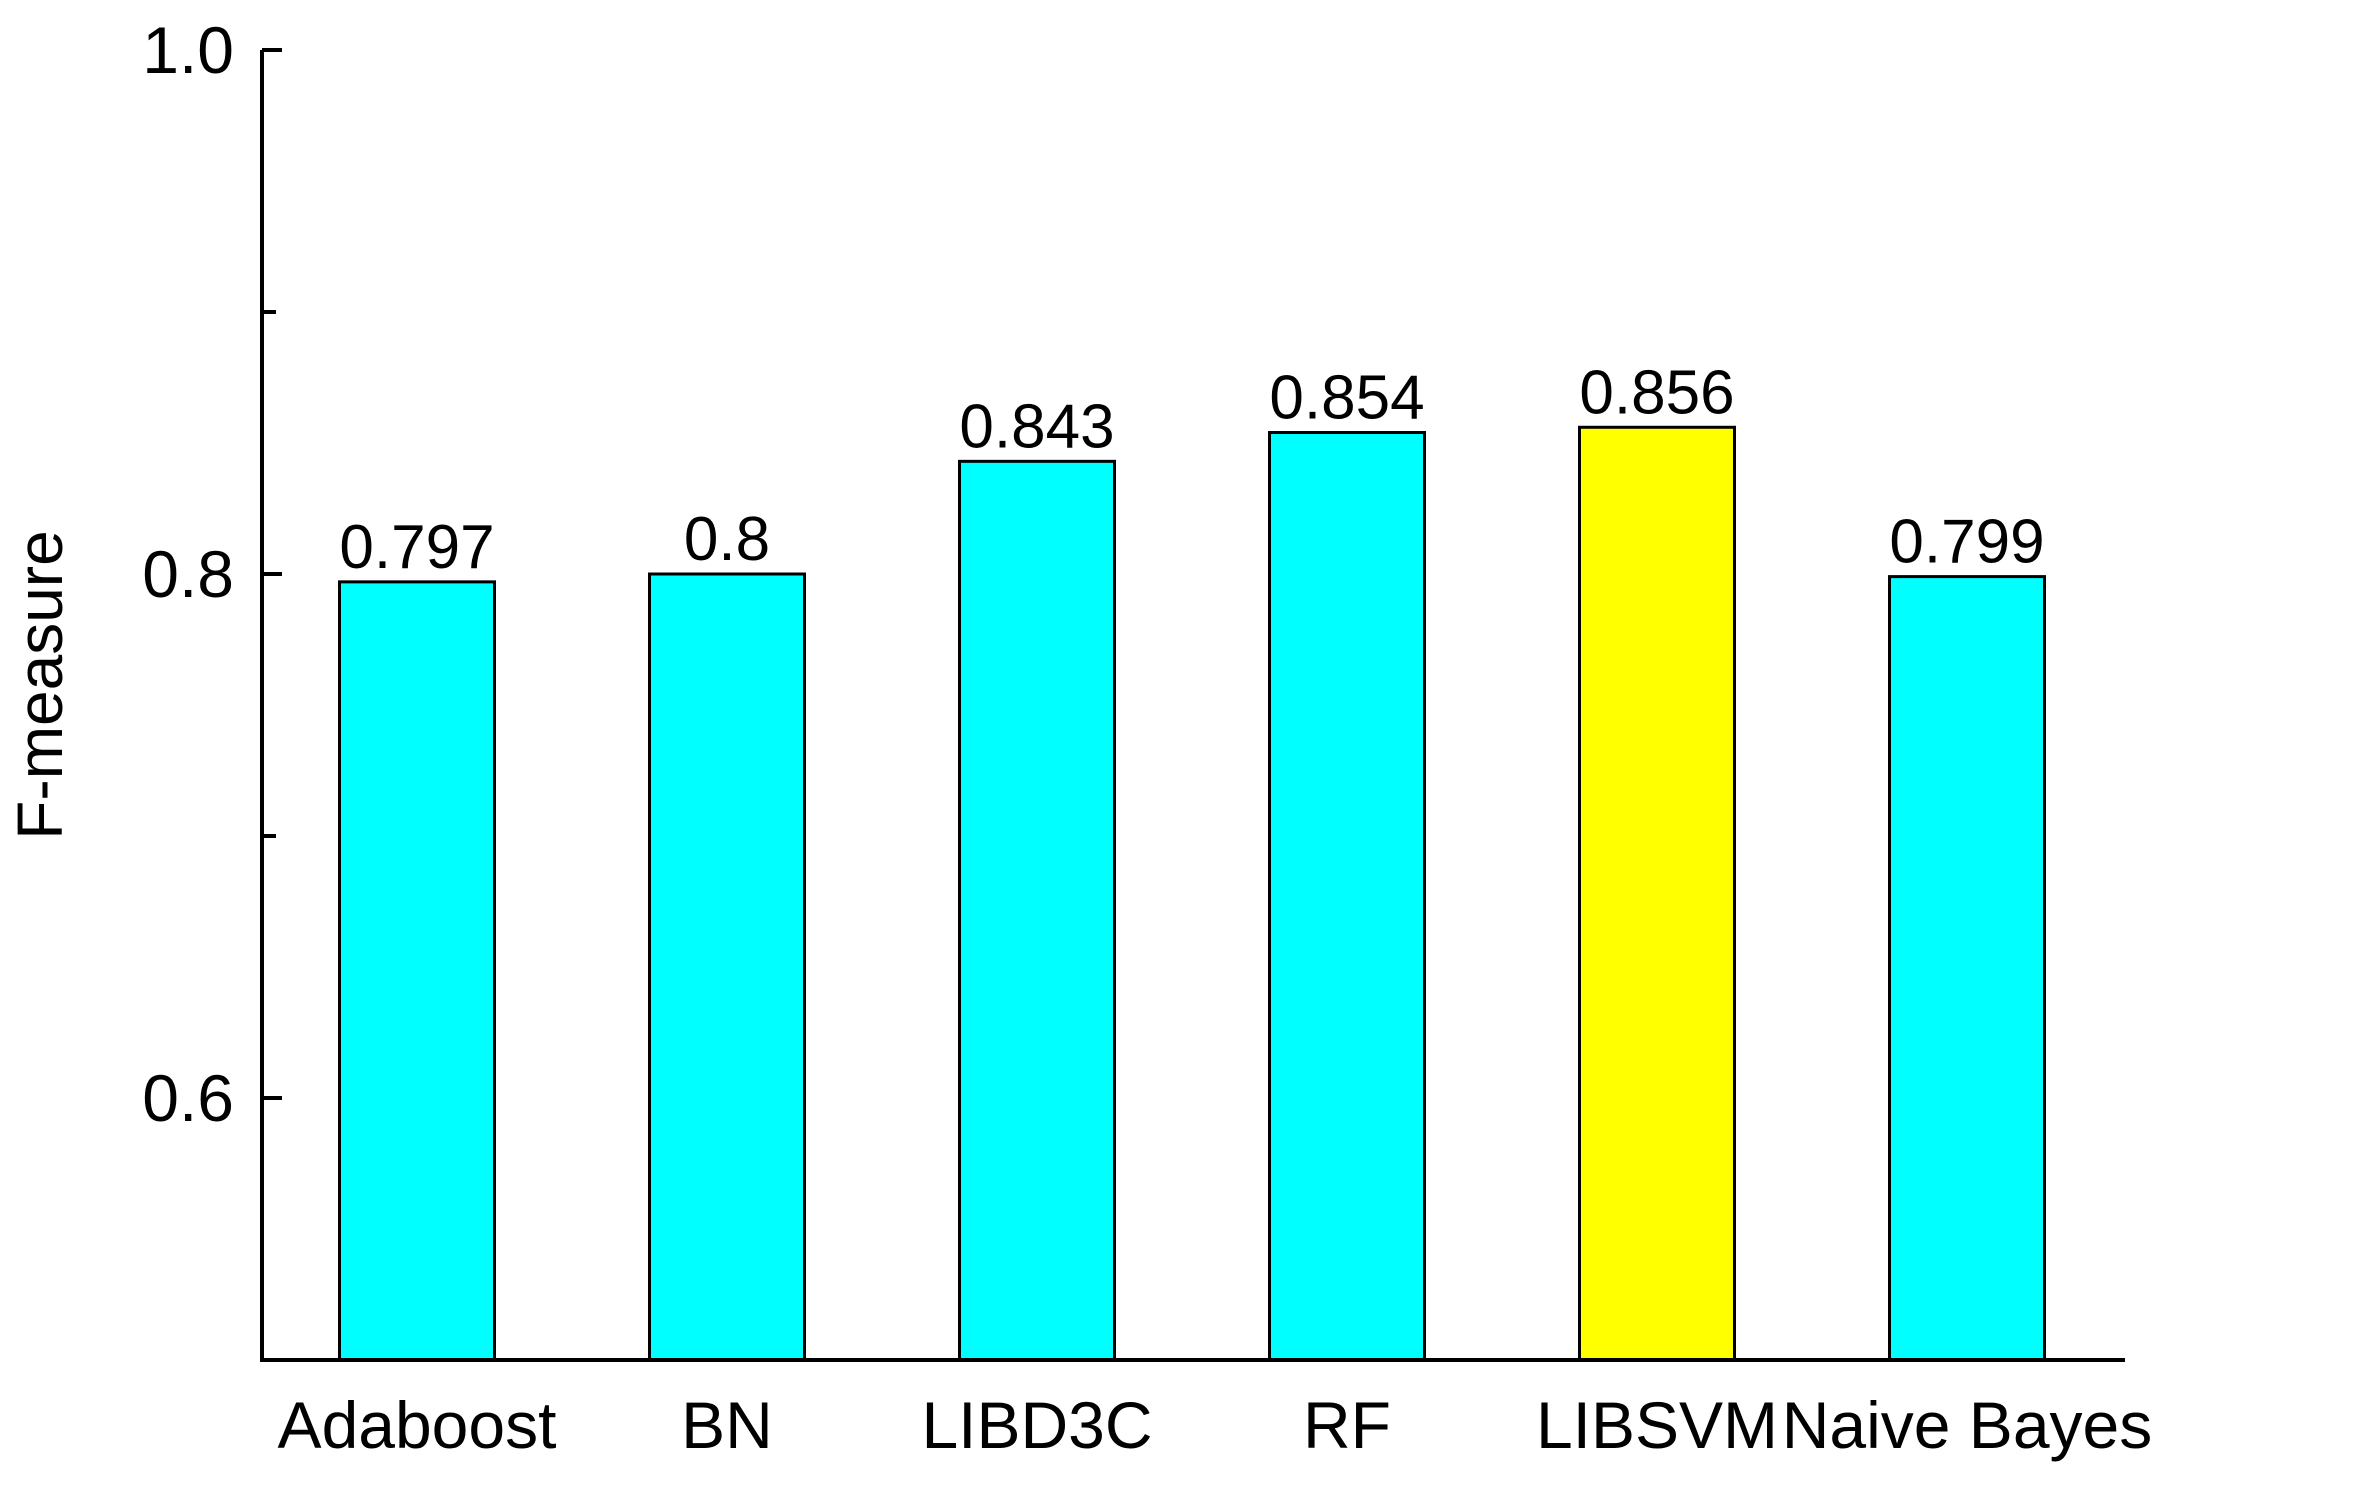  I want to click on value-label: 0.854, so click(1346, 398).